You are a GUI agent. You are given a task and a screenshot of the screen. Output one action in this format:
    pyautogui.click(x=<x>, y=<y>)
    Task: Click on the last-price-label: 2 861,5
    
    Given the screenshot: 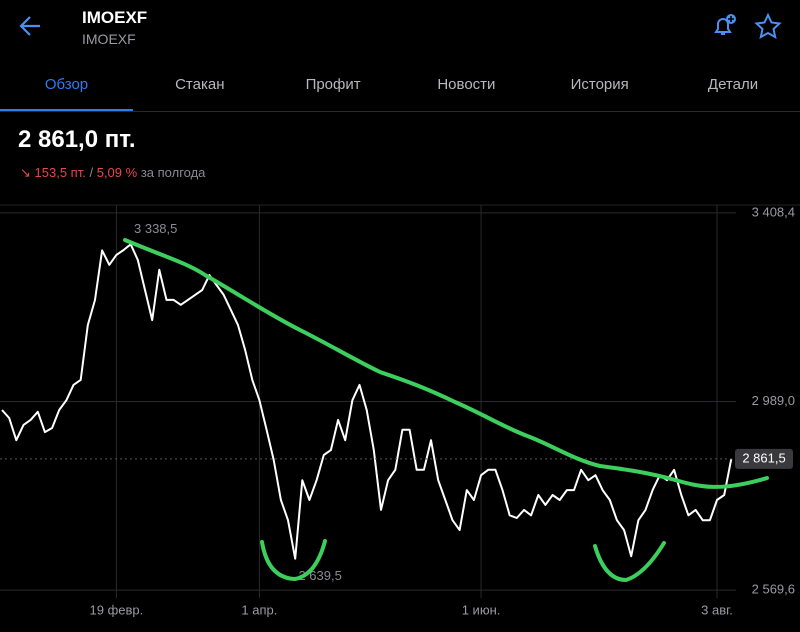 What is the action you would take?
    pyautogui.click(x=763, y=457)
    